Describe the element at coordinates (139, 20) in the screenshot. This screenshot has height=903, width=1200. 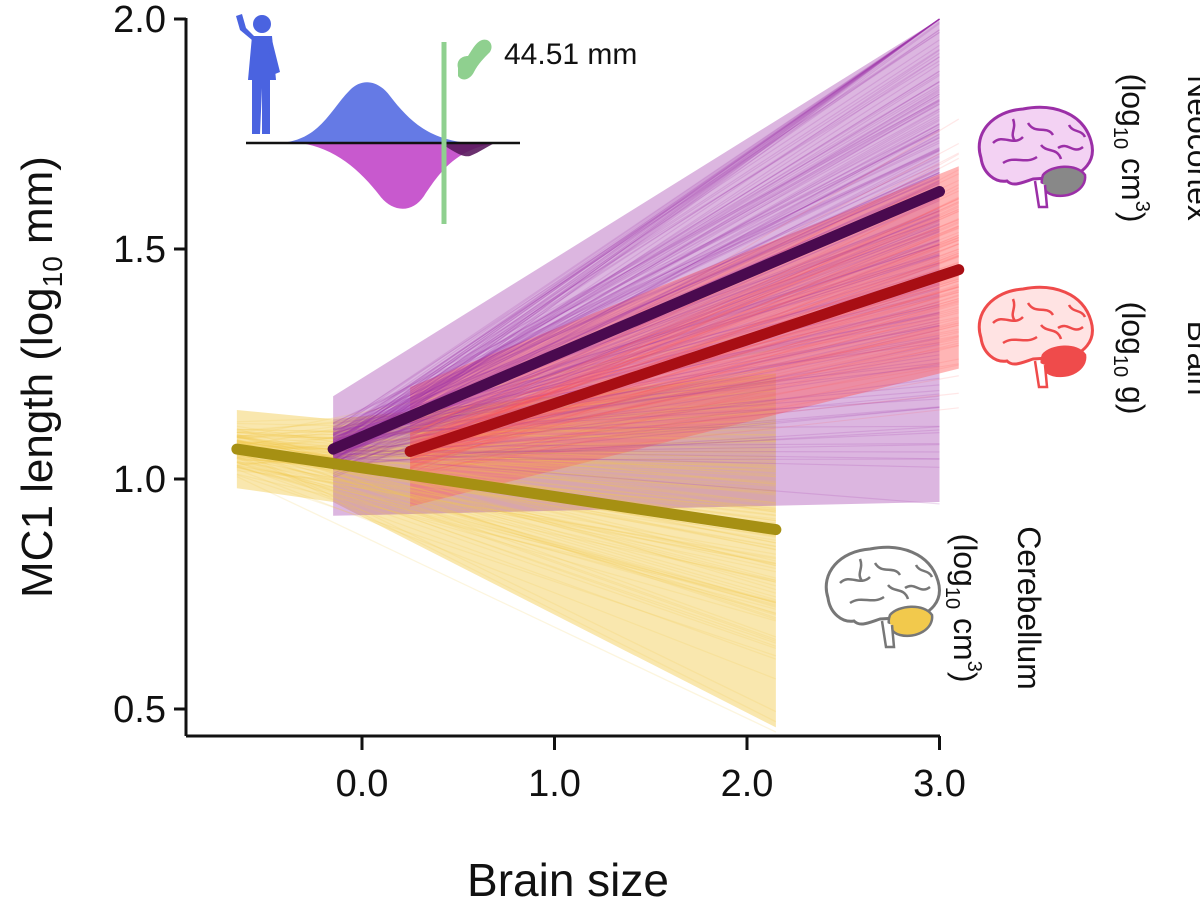
I see `y-tick-label: 2.0` at that location.